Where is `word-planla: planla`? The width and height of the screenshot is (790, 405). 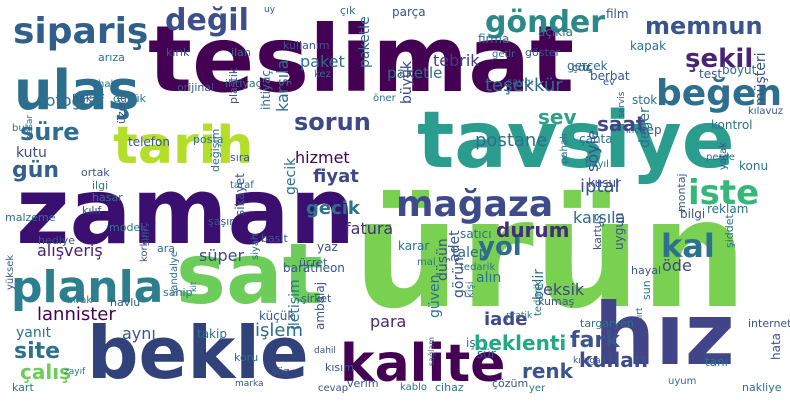
word-planla: planla is located at coordinates (87, 287).